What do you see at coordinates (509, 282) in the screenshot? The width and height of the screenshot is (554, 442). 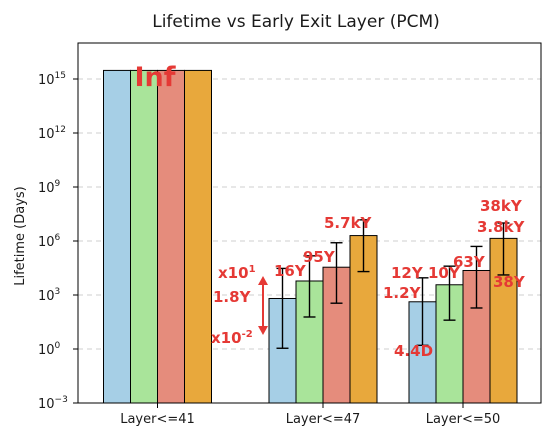 I see `annotation-g3-s4-low: 38Y` at bounding box center [509, 282].